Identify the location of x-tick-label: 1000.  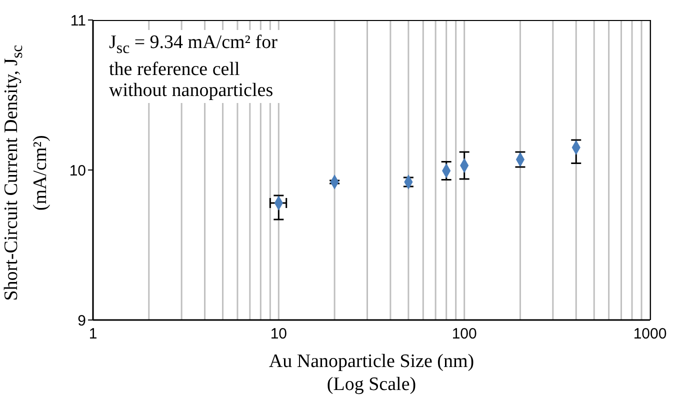
(650, 334).